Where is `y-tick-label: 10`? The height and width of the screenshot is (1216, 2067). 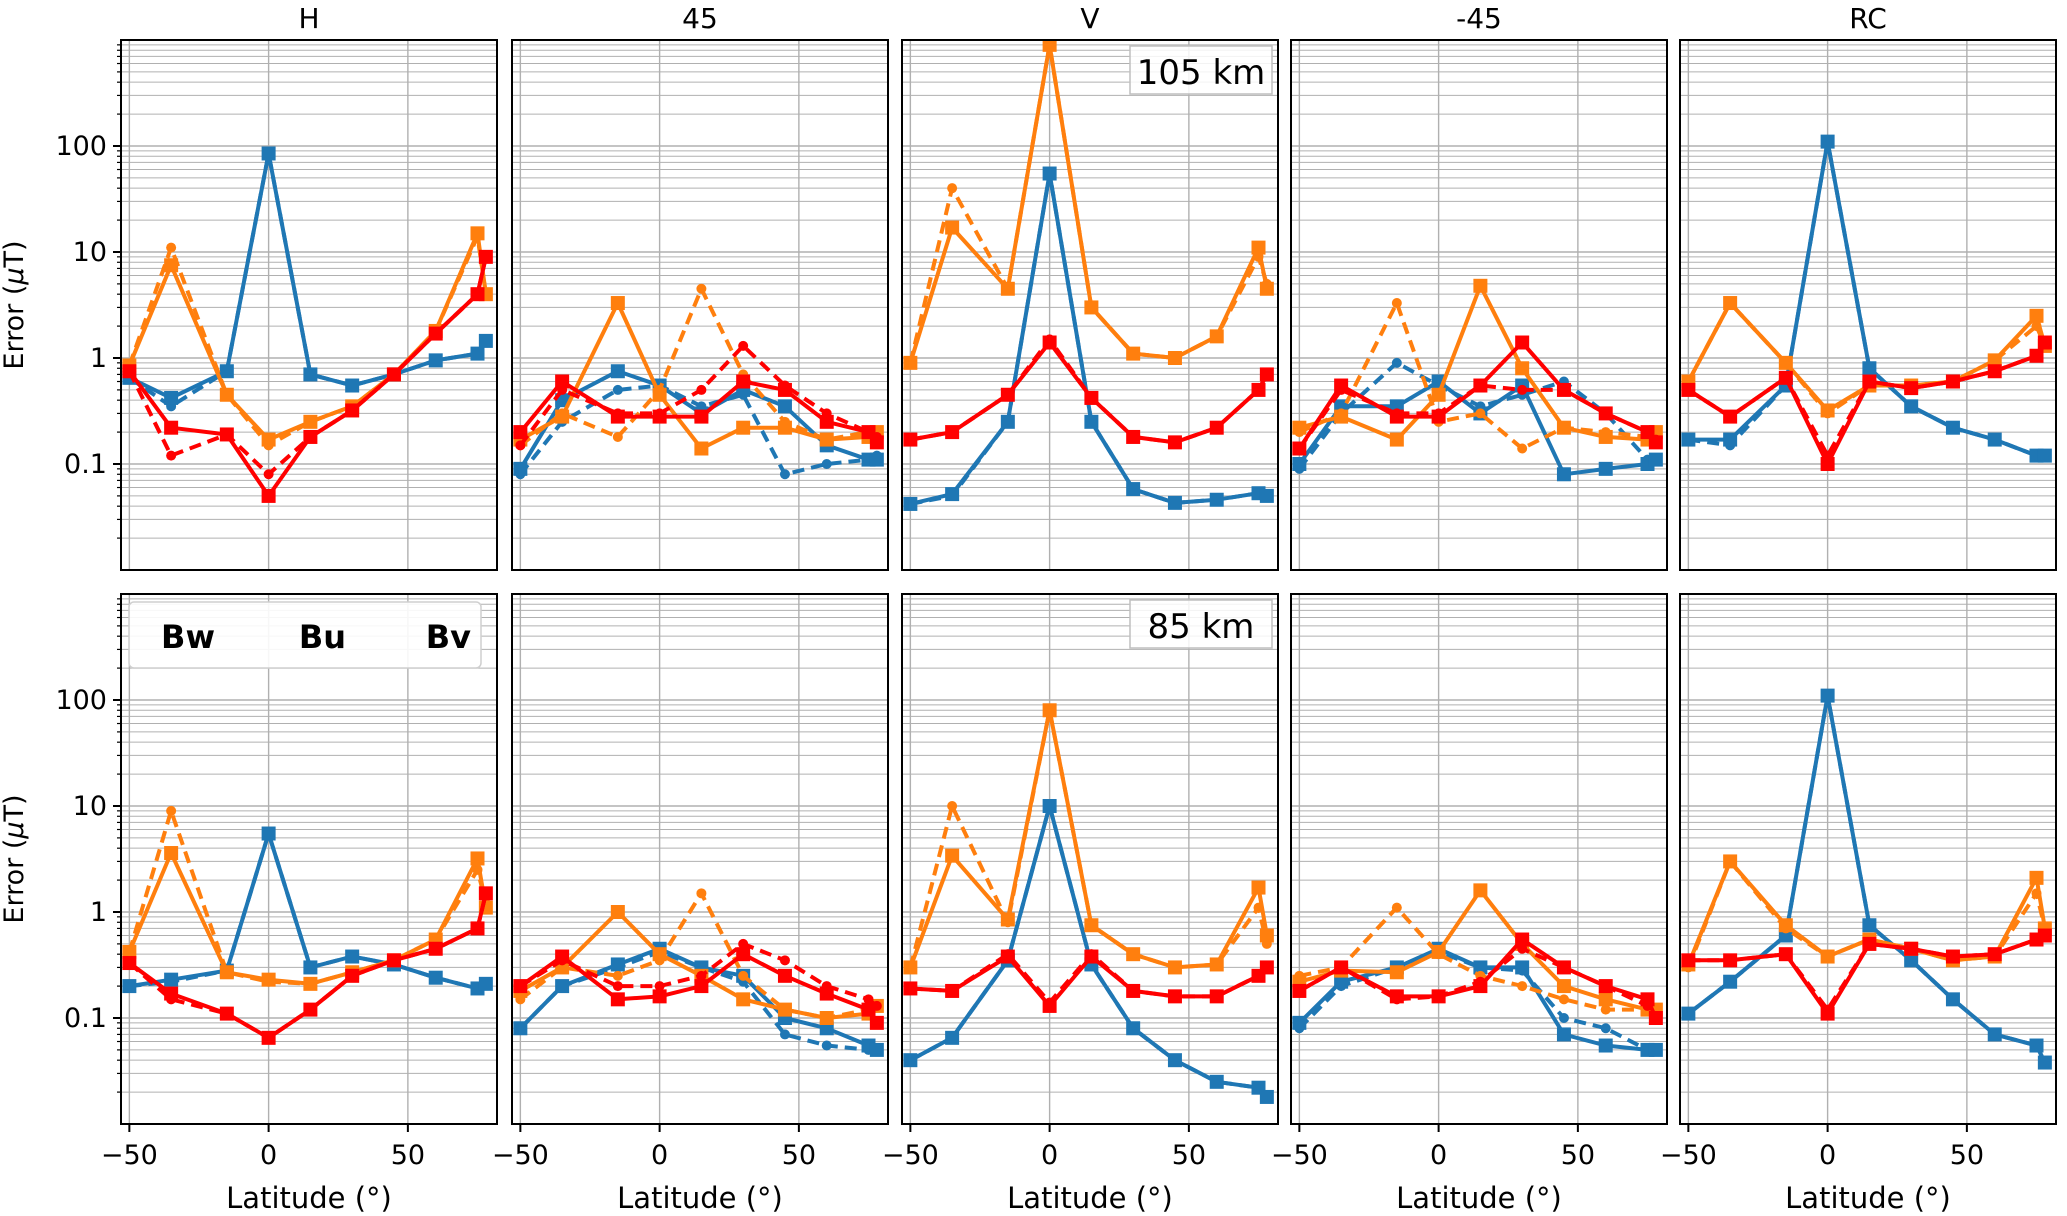 y-tick-label: 10 is located at coordinates (90, 806).